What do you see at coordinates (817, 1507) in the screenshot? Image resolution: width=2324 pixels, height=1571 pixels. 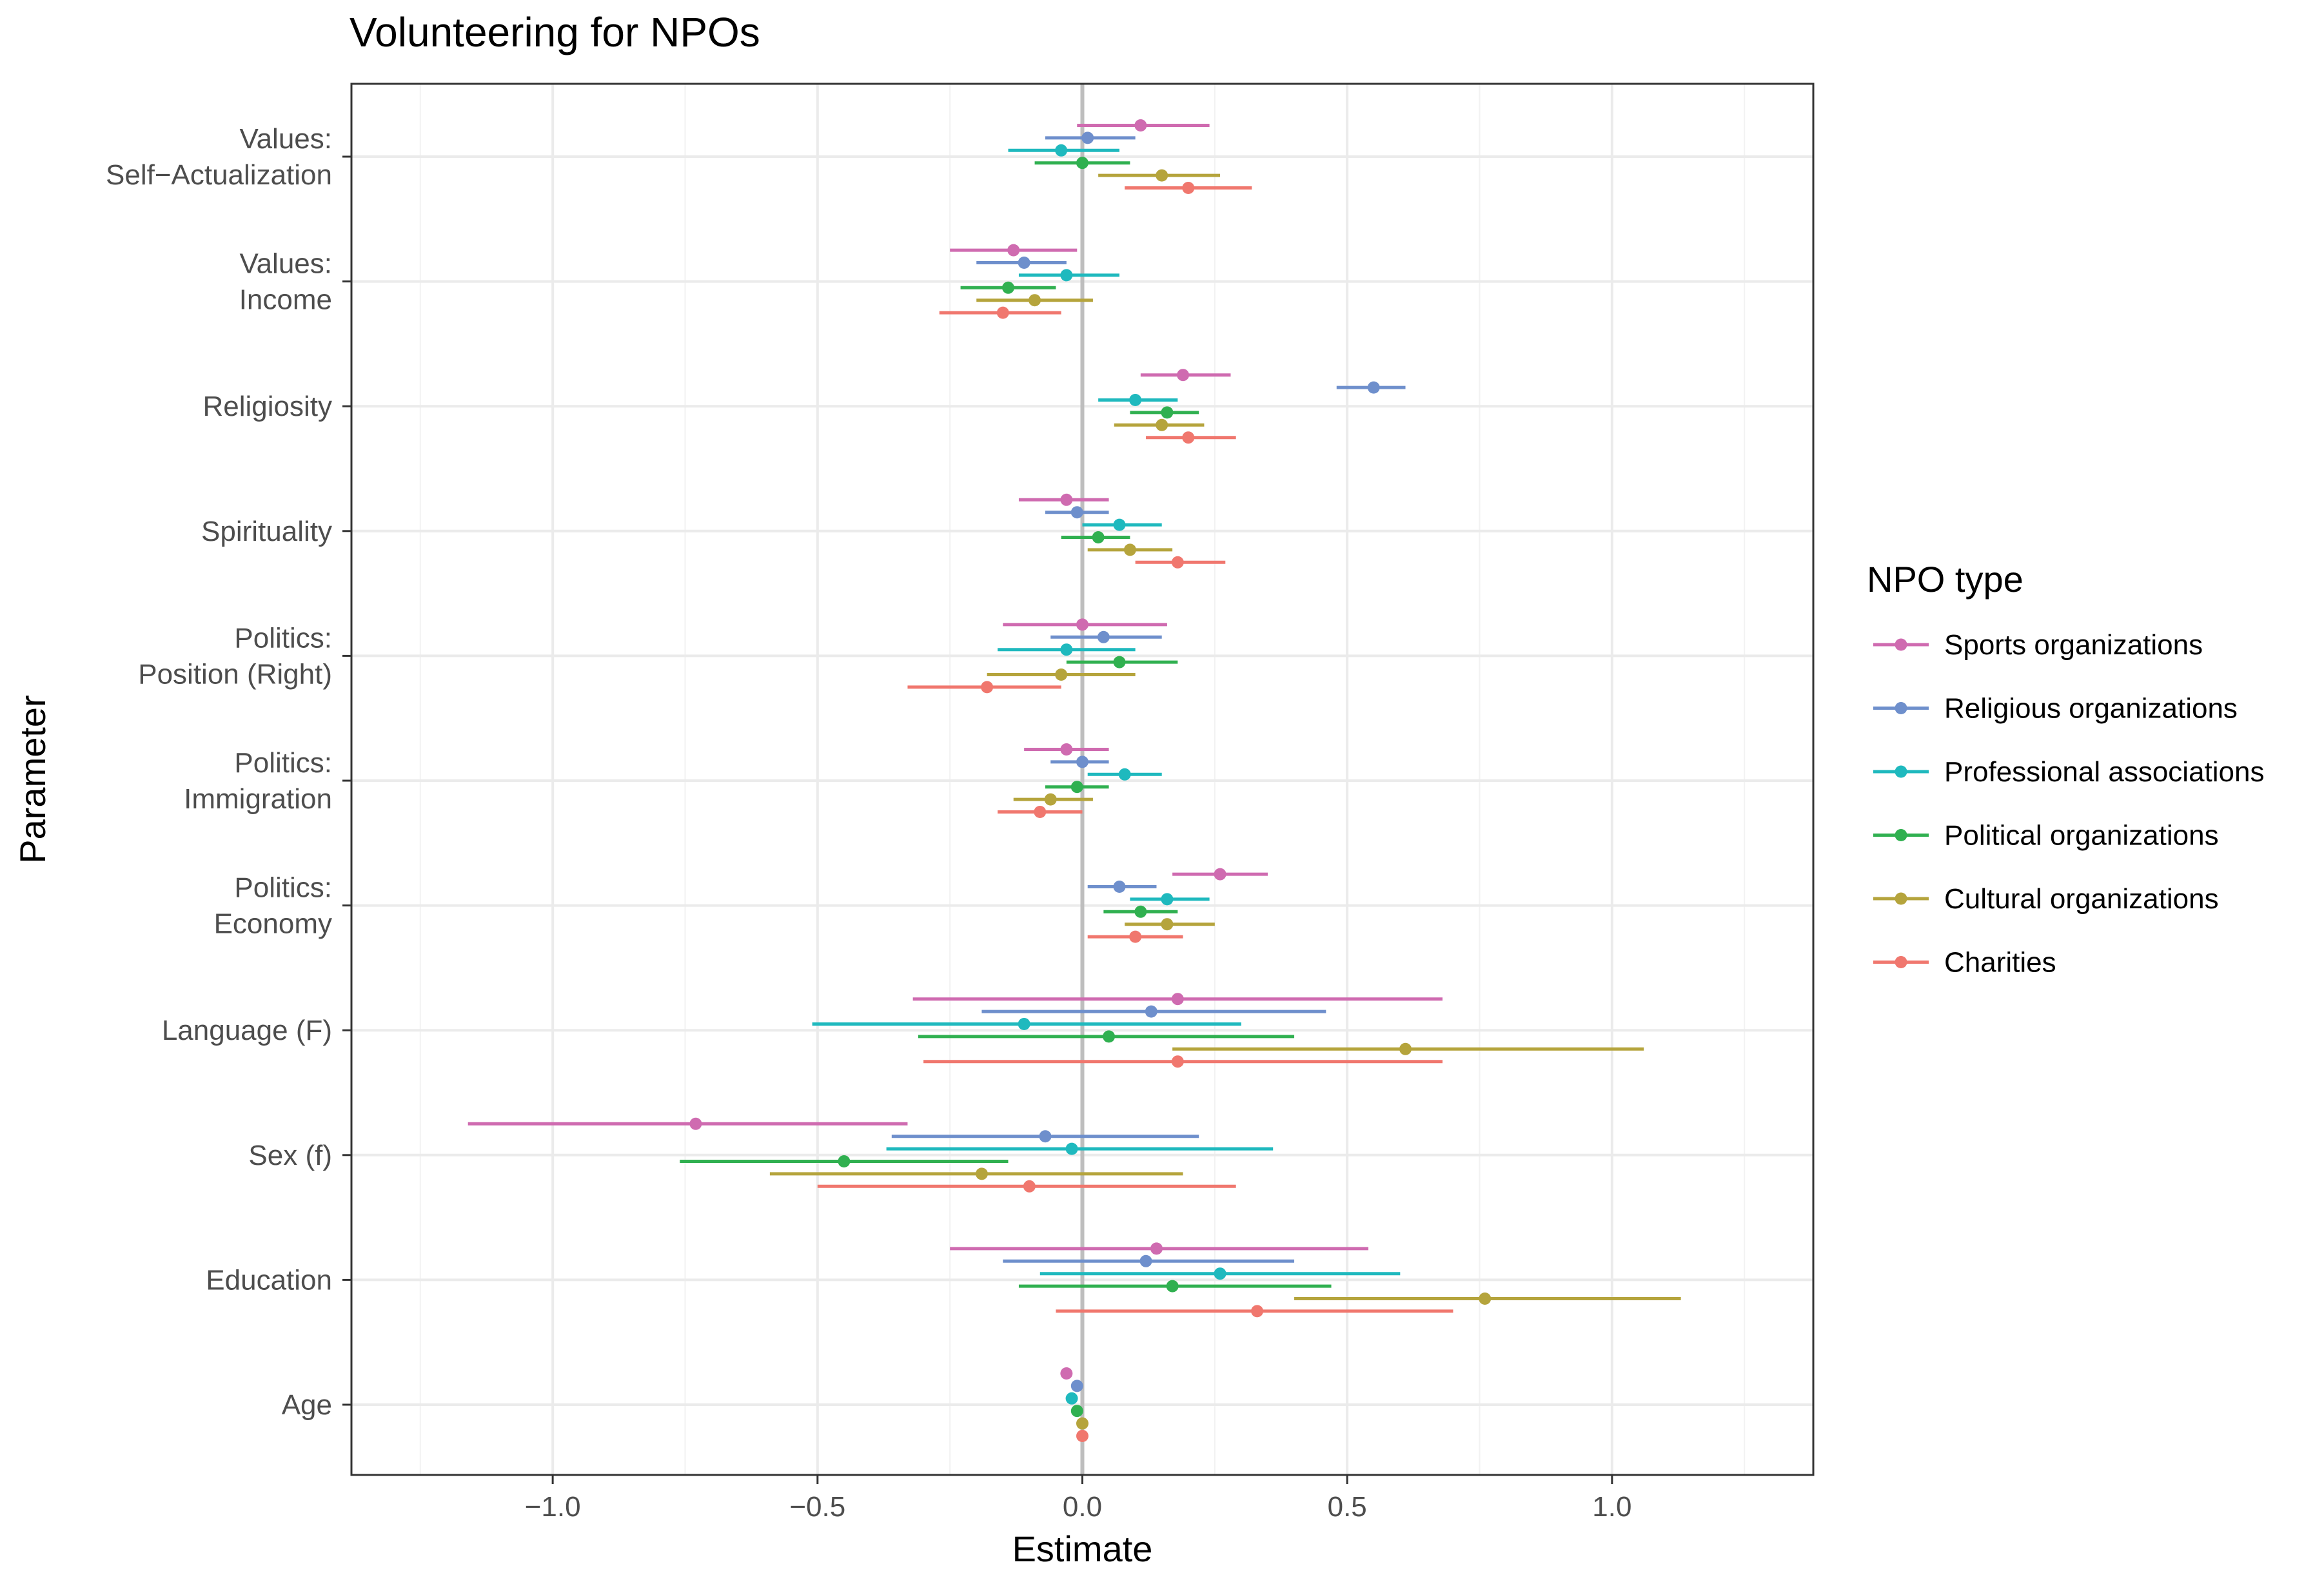 I see `x-tick-label: −0.5` at bounding box center [817, 1507].